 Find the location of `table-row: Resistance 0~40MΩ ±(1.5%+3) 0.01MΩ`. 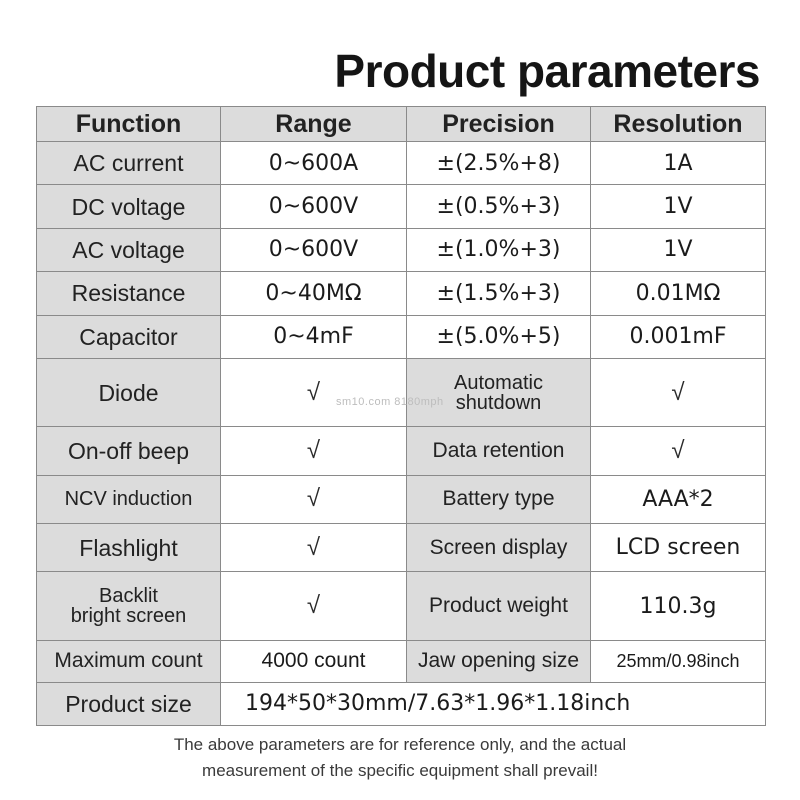

table-row: Resistance 0~40MΩ ±(1.5%+3) 0.01MΩ is located at coordinates (401, 293).